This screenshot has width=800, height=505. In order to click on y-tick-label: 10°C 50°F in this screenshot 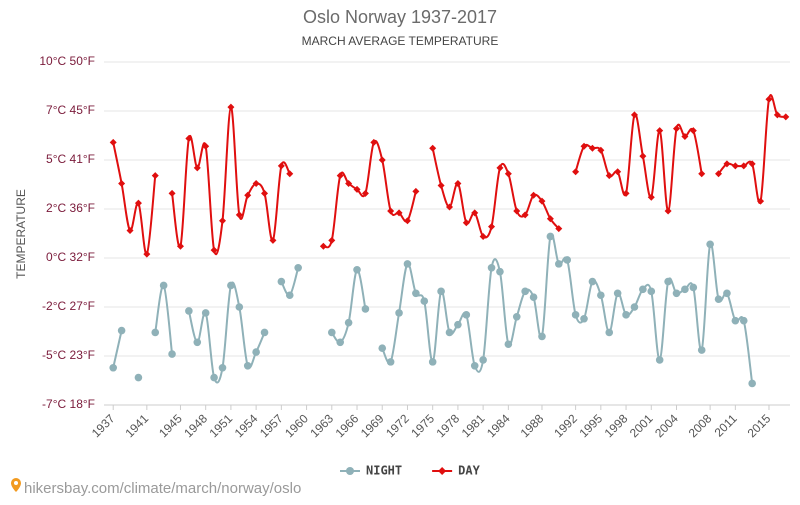, I will do `click(67, 61)`.